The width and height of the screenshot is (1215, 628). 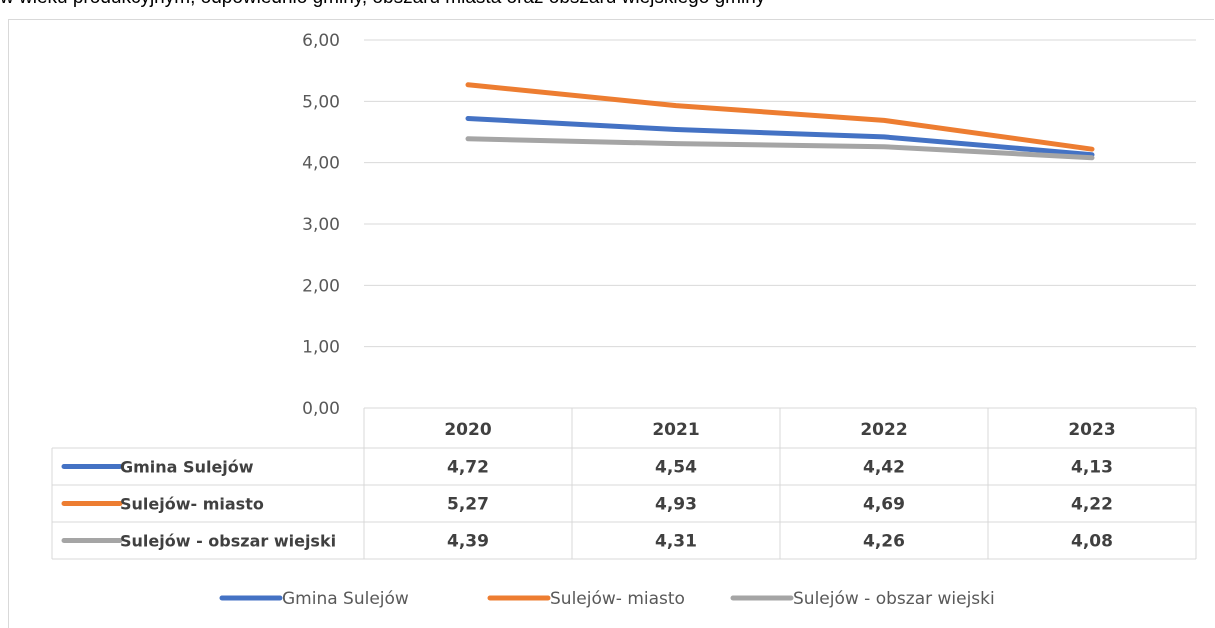 I want to click on series-lines, so click(x=780, y=121).